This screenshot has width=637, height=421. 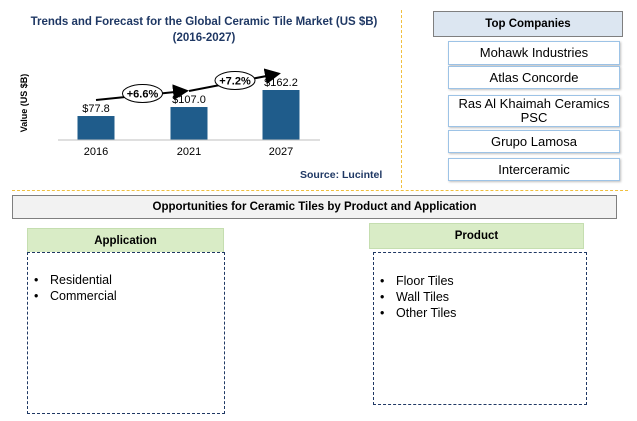 I want to click on horizontal-divider, so click(x=320, y=190).